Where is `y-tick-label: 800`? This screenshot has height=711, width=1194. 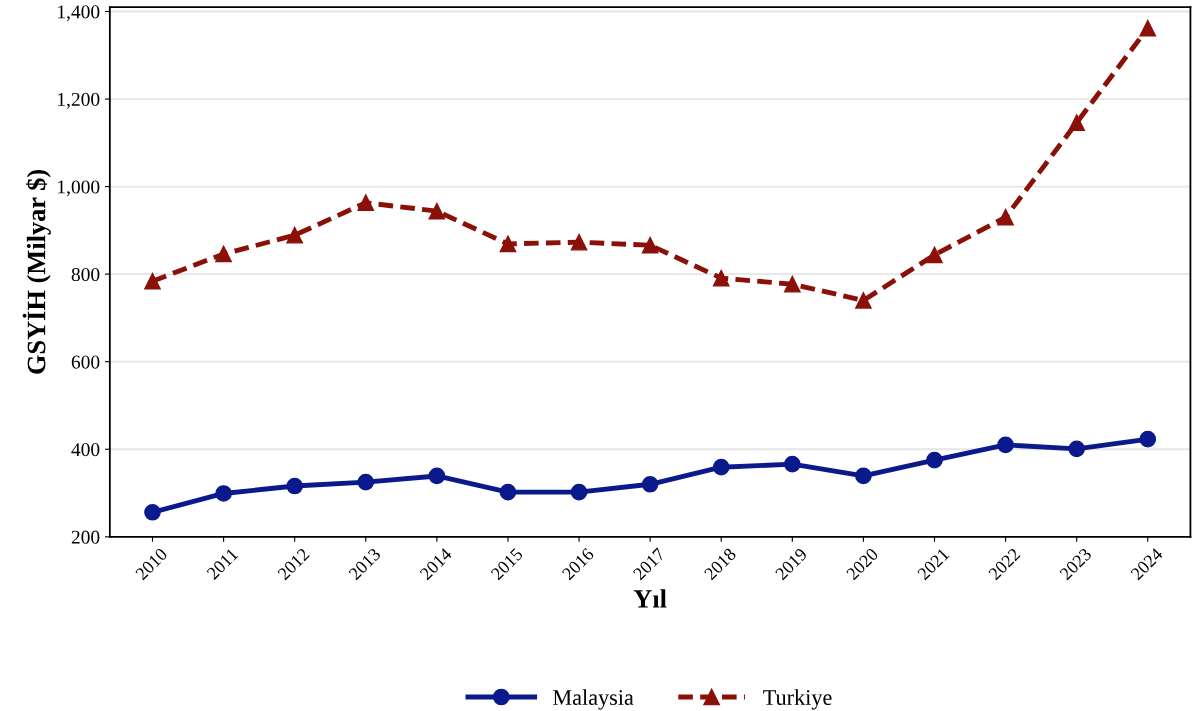 y-tick-label: 800 is located at coordinates (85, 274).